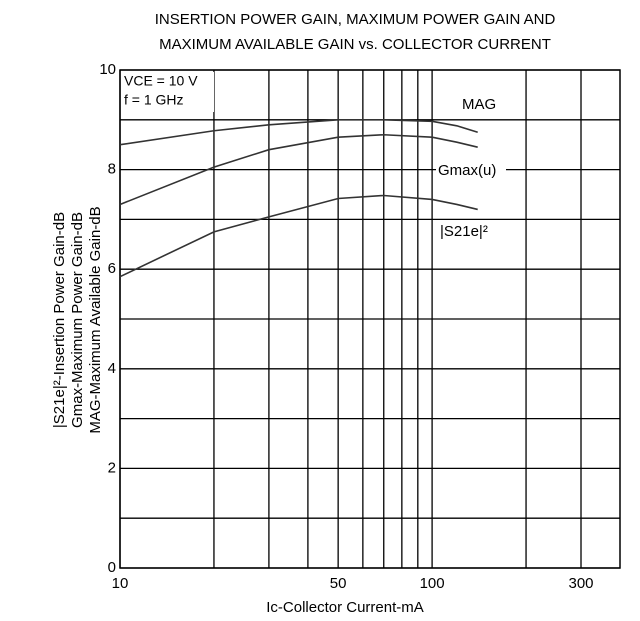  What do you see at coordinates (479, 104) in the screenshot?
I see `series-label: MAG` at bounding box center [479, 104].